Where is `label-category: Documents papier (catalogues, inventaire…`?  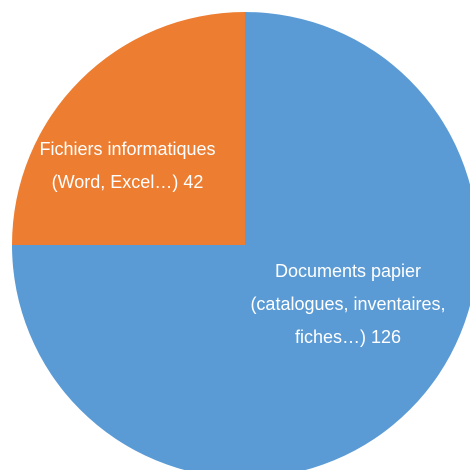 label-category: Documents papier (catalogues, inventaire… is located at coordinates (348, 304).